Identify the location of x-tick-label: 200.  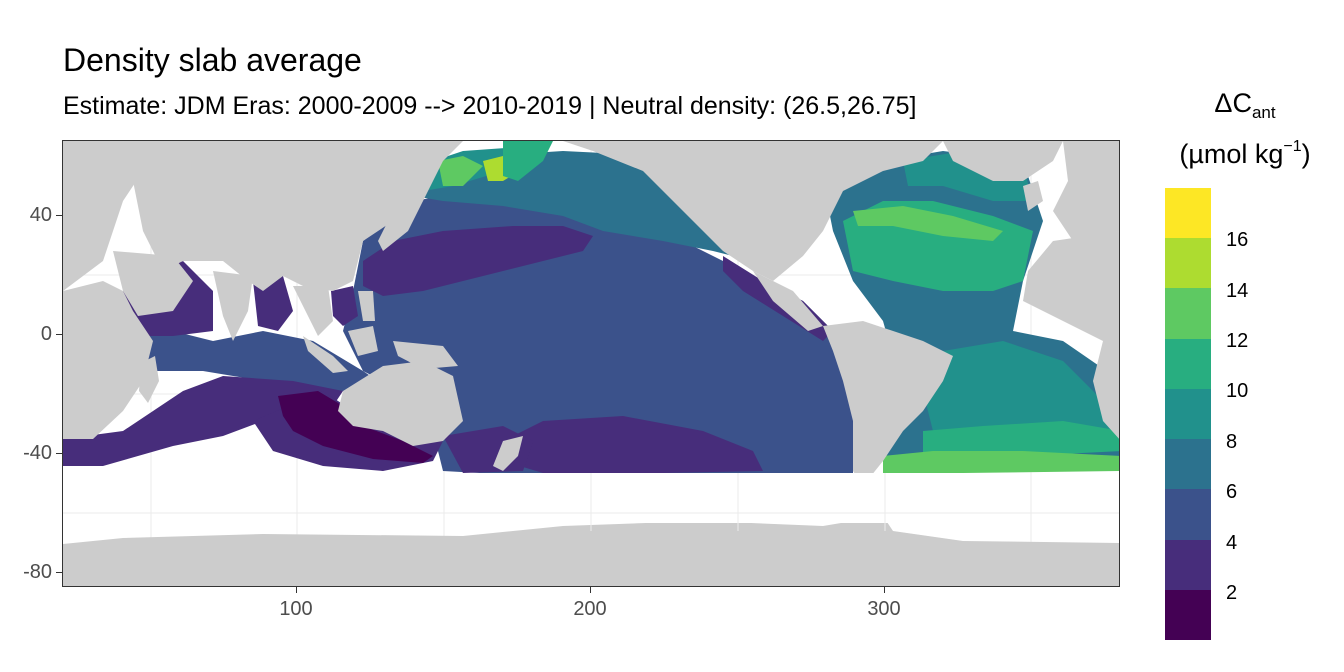
(590, 609).